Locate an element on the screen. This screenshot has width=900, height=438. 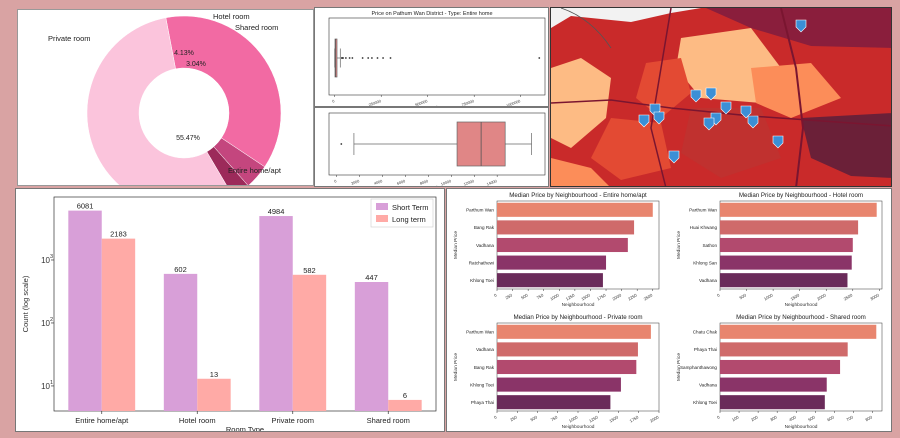
hbar-category-label: Parthum Wan is located at coordinates (480, 210).